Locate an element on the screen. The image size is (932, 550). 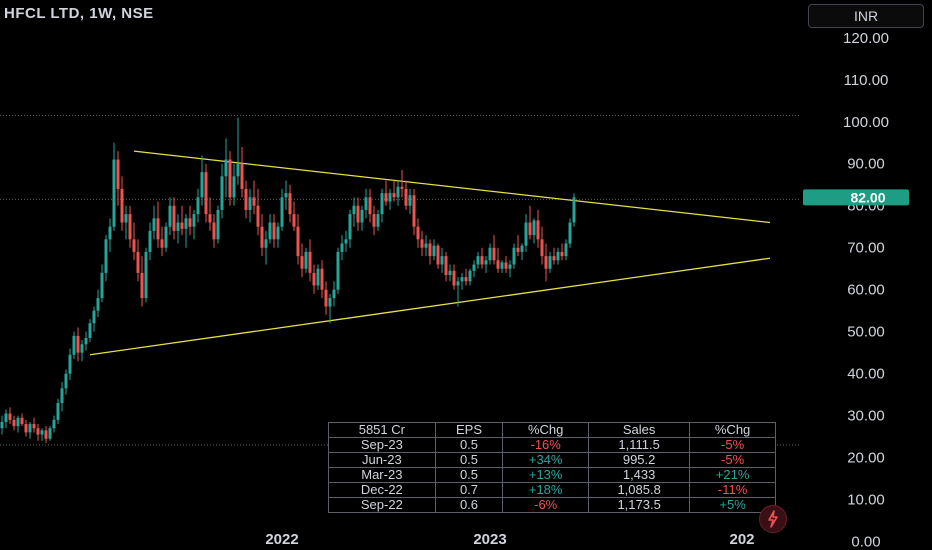
eps-change-cell: +18% is located at coordinates (546, 490).